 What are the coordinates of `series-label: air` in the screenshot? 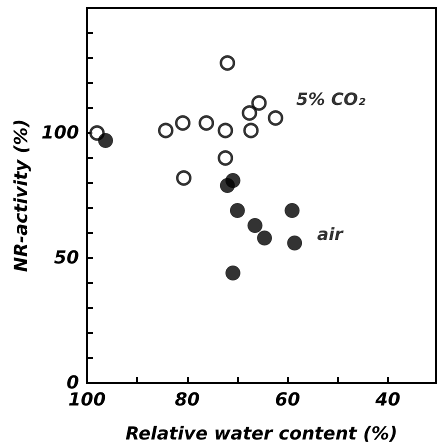 It's located at (330, 235).